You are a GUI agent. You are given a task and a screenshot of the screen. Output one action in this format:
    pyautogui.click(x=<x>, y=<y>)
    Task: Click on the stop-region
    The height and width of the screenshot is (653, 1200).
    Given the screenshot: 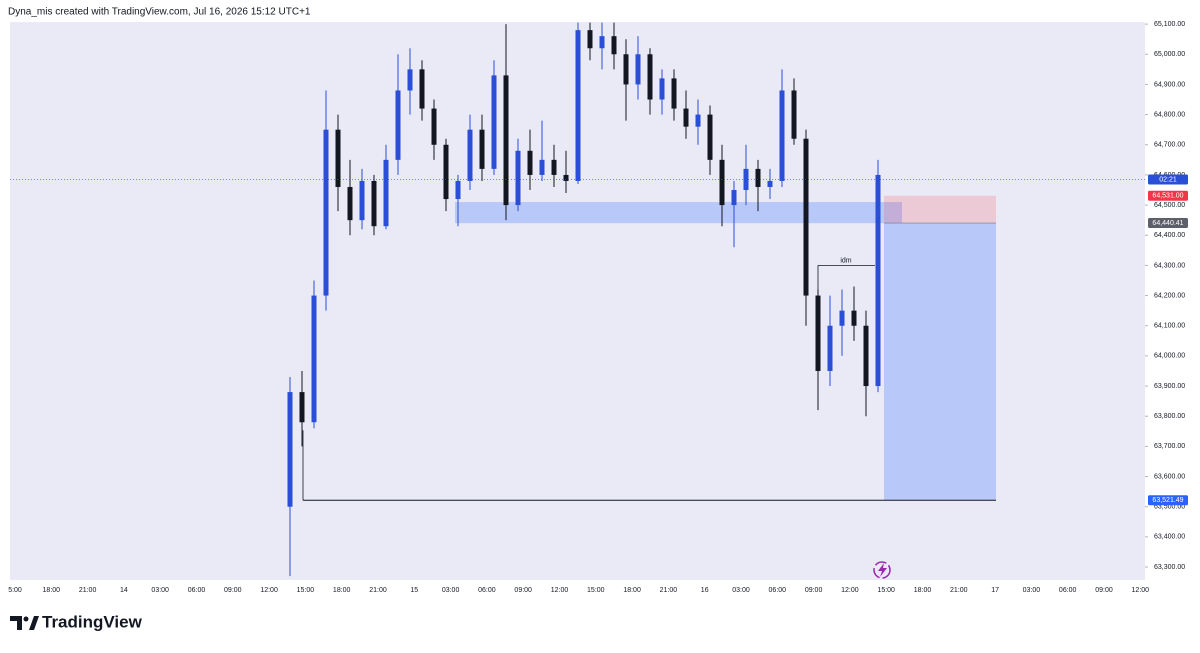 What is the action you would take?
    pyautogui.click(x=940, y=209)
    